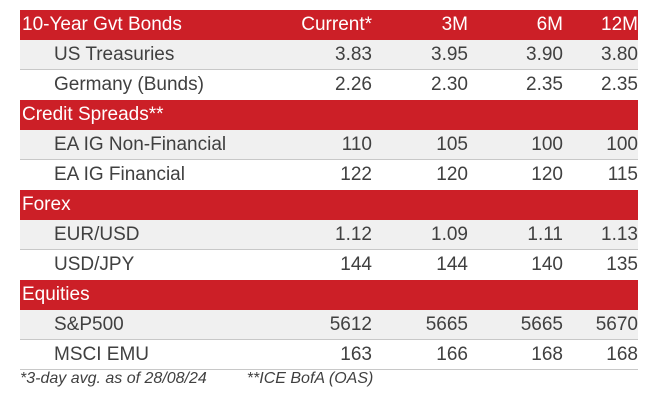  What do you see at coordinates (547, 144) in the screenshot?
I see `cell-6m: 100` at bounding box center [547, 144].